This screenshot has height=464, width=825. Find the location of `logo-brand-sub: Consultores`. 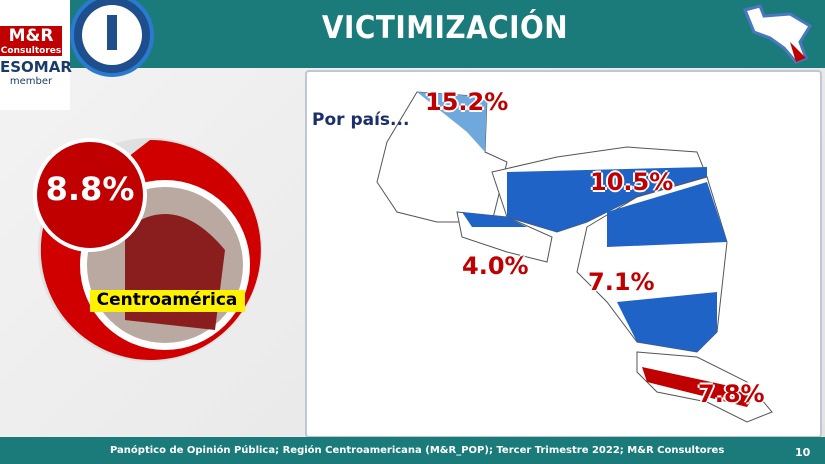

logo-brand-sub: Consultores is located at coordinates (31, 51).